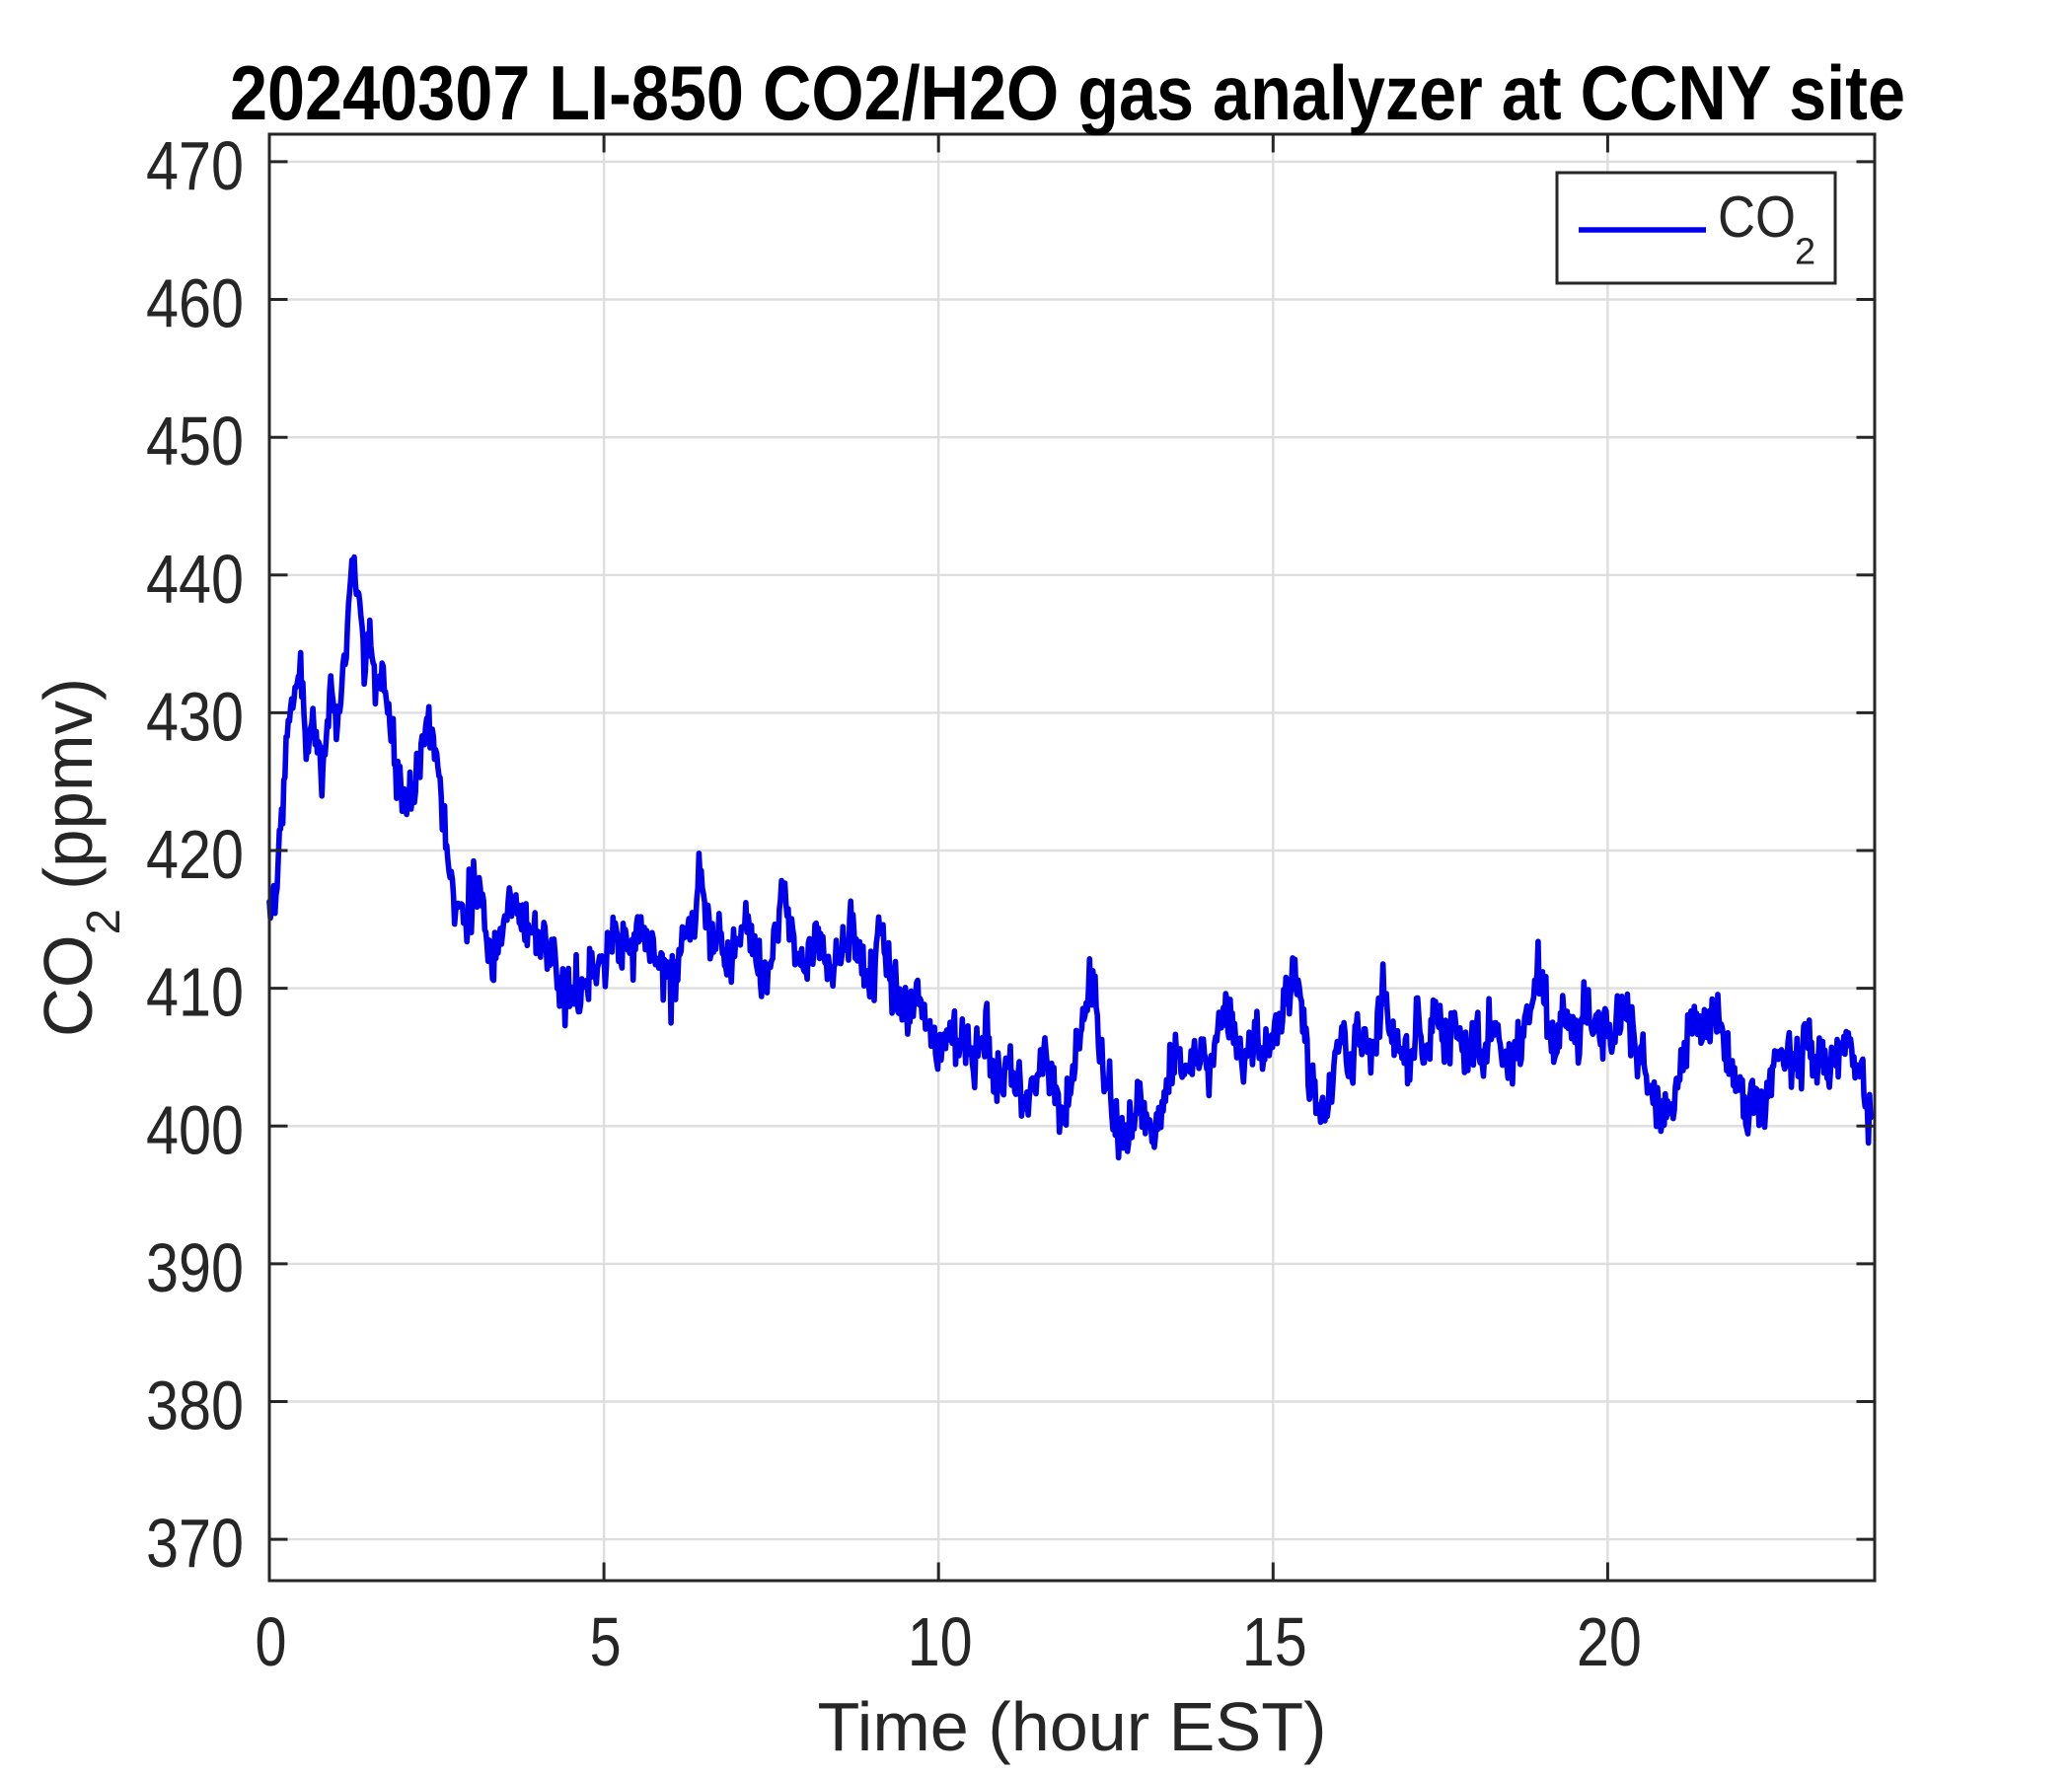 The height and width of the screenshot is (1776, 2072). I want to click on svg-text: 380, so click(195, 1406).